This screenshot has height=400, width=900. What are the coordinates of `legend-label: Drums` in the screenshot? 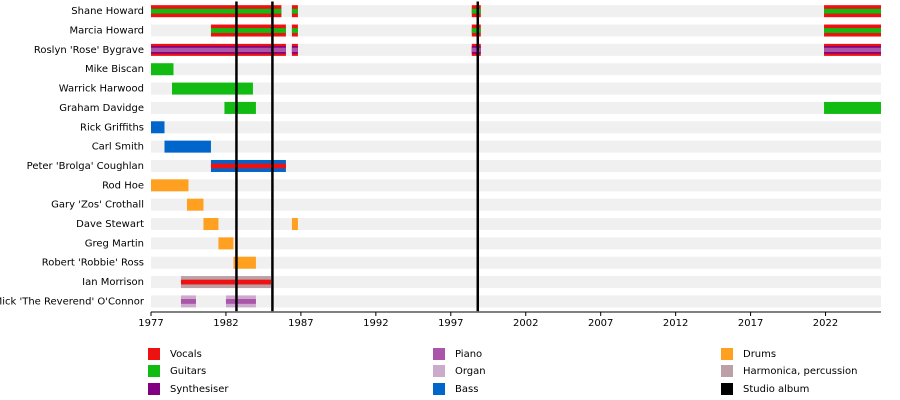 It's located at (759, 354).